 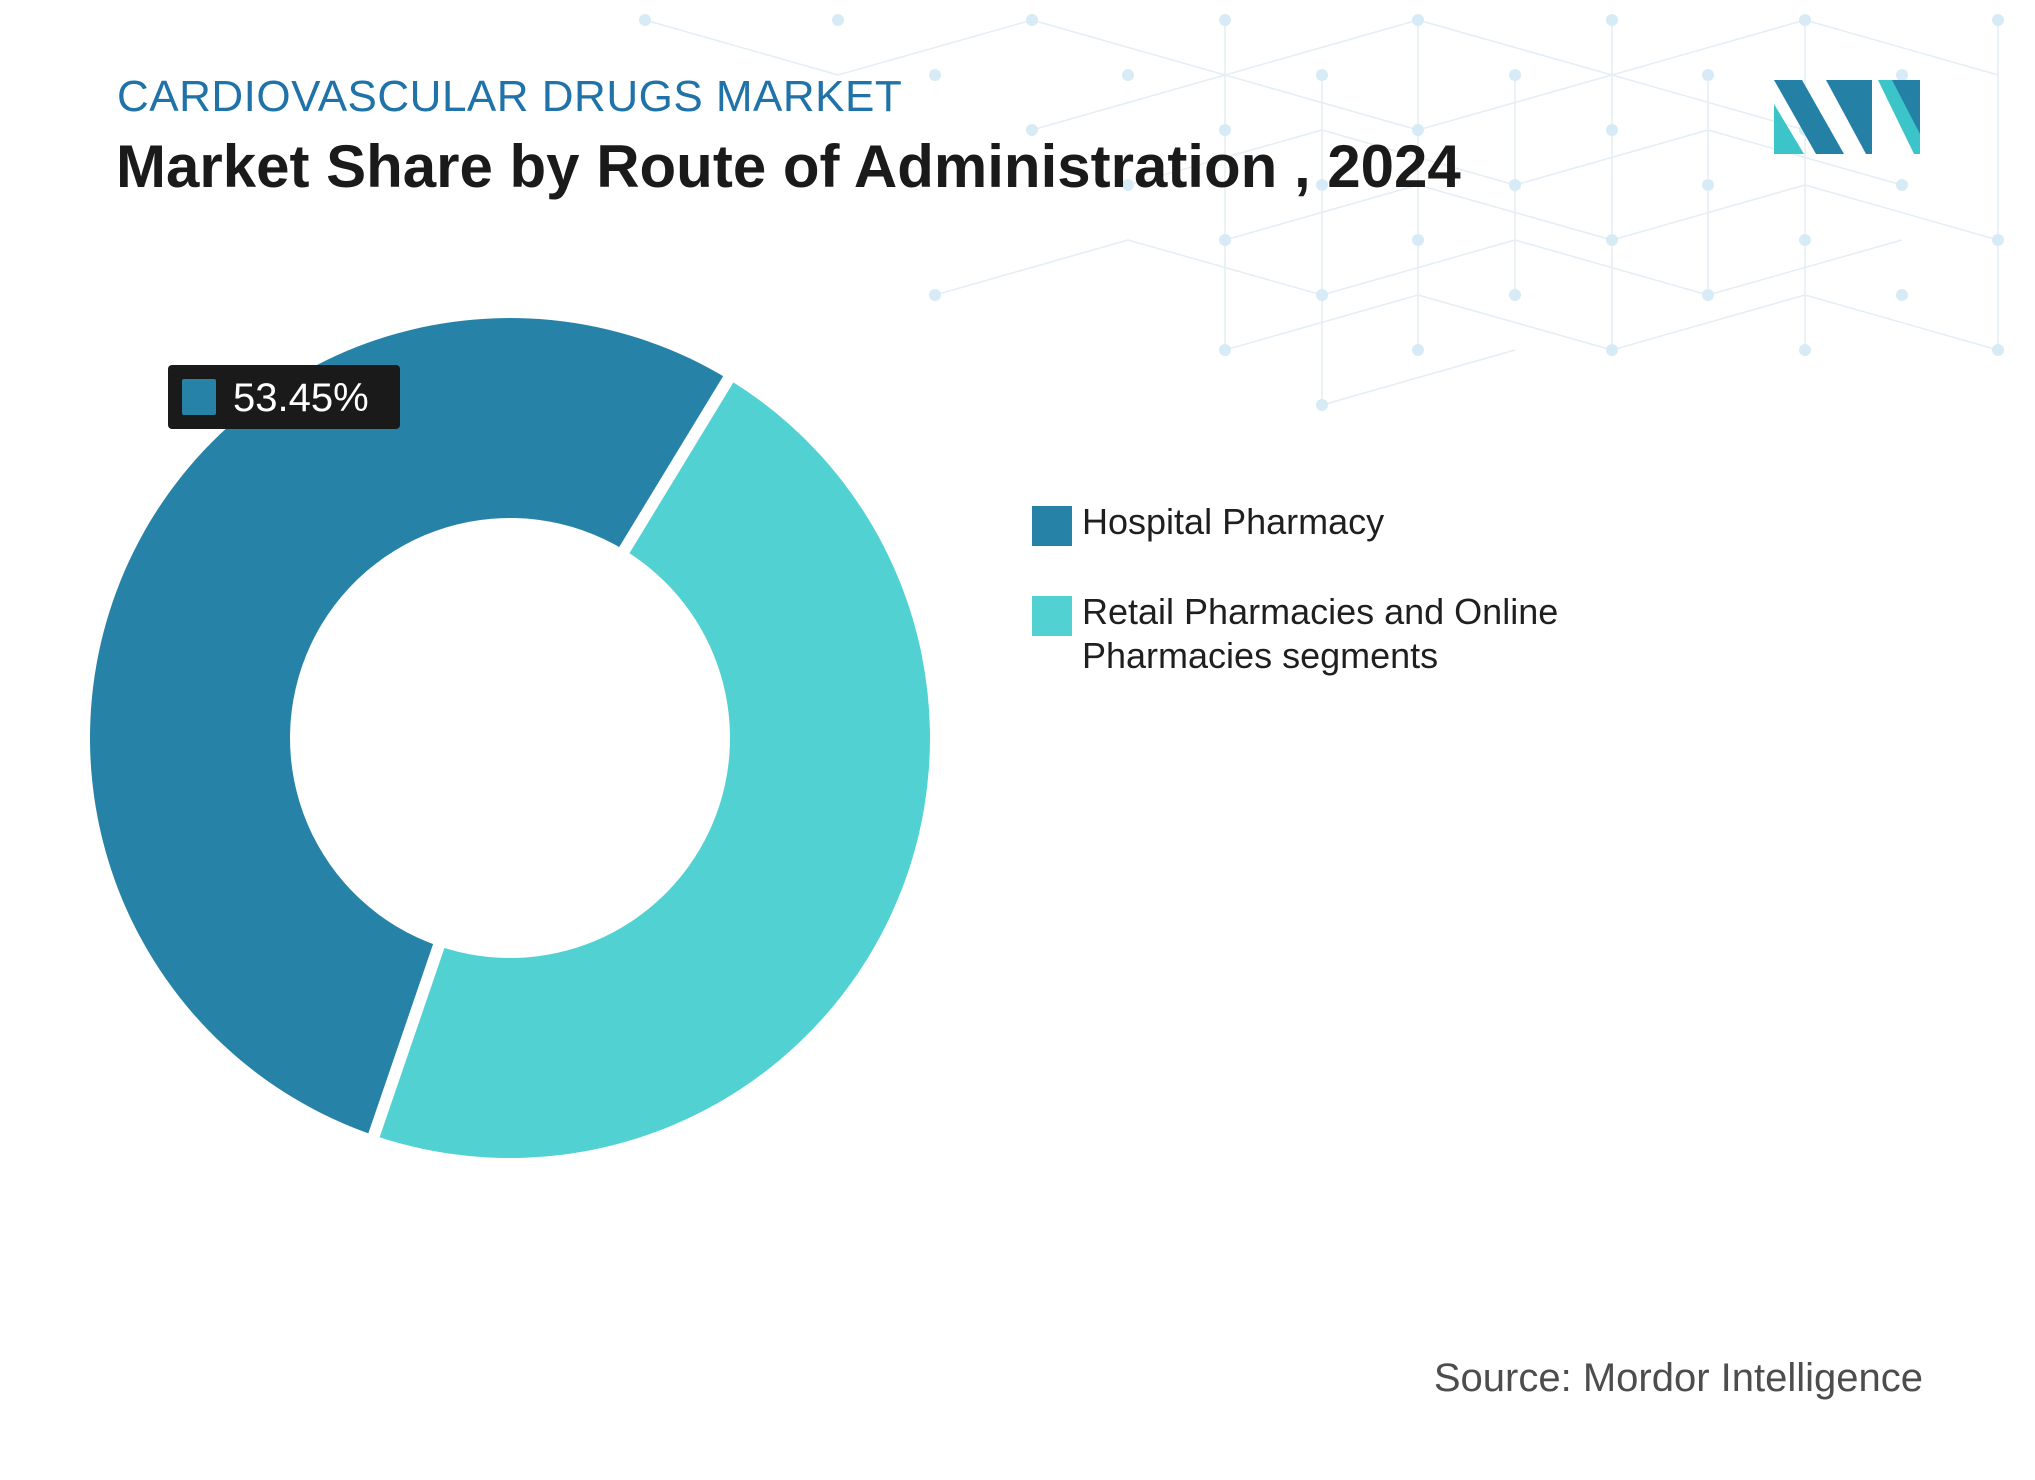 I want to click on data-label-tooltip: 53.45%, so click(x=284, y=397).